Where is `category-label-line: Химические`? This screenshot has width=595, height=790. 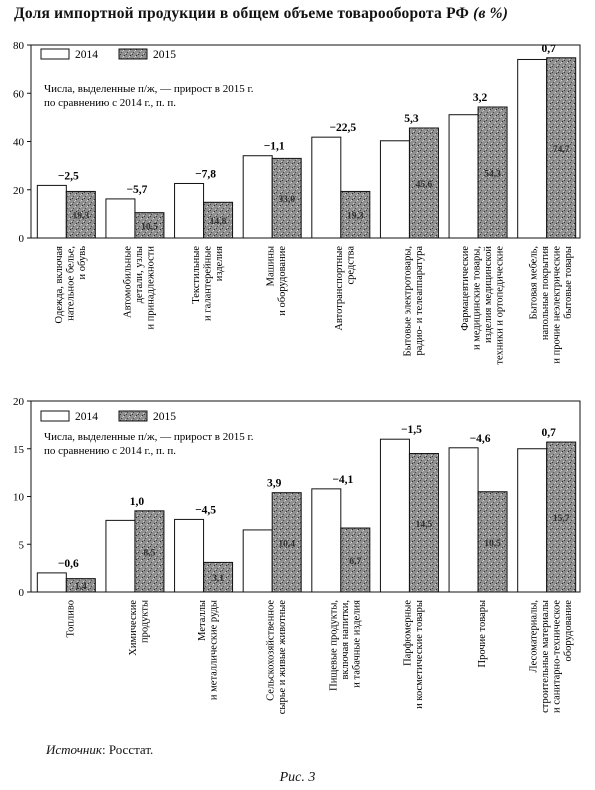 category-label-line: Химические is located at coordinates (133, 628).